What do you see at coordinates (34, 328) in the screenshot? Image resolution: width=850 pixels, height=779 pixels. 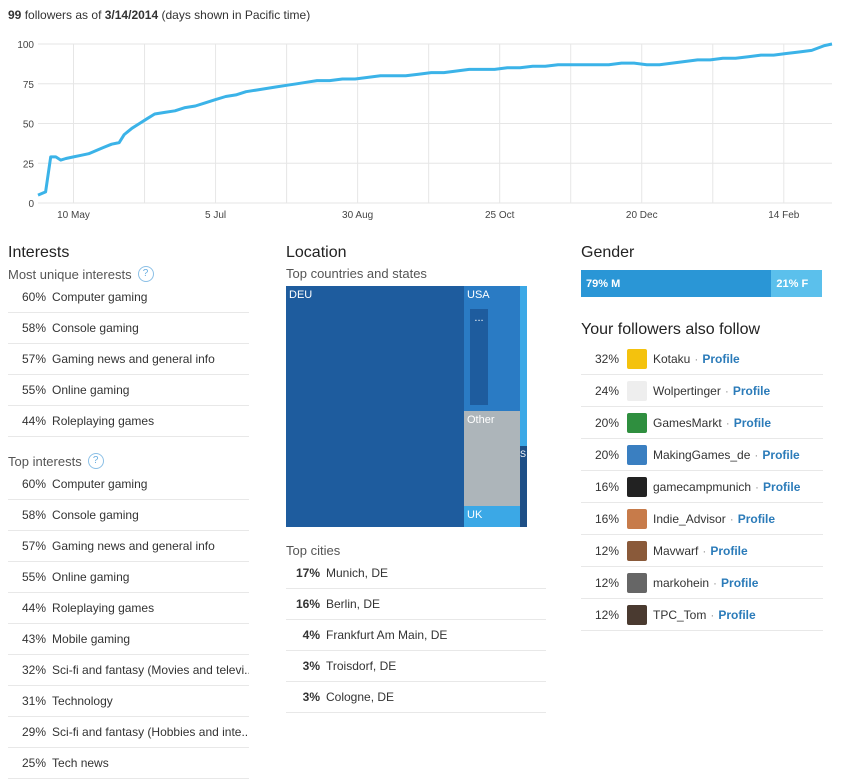 I see `unique-interest-pct: 58%` at bounding box center [34, 328].